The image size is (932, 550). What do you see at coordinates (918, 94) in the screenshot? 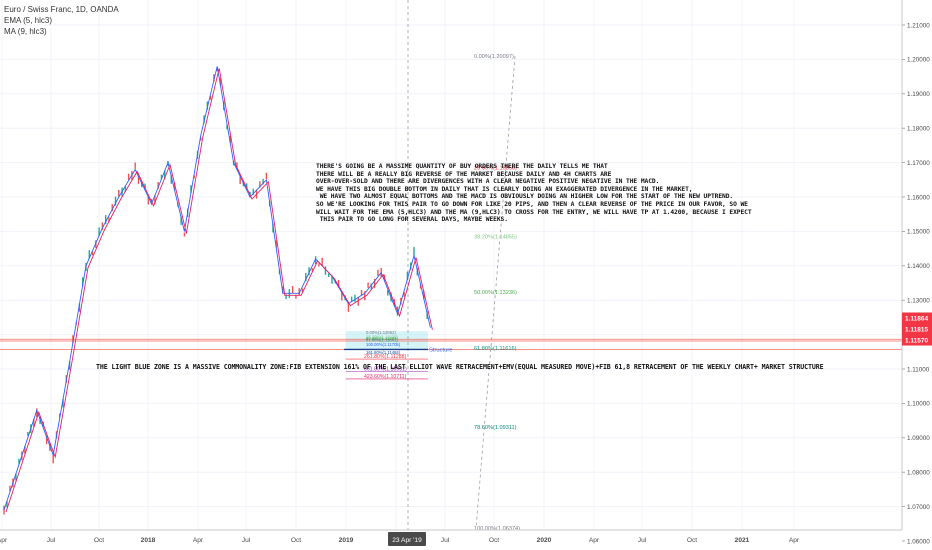
I see `price-axis-label: 1.19000` at bounding box center [918, 94].